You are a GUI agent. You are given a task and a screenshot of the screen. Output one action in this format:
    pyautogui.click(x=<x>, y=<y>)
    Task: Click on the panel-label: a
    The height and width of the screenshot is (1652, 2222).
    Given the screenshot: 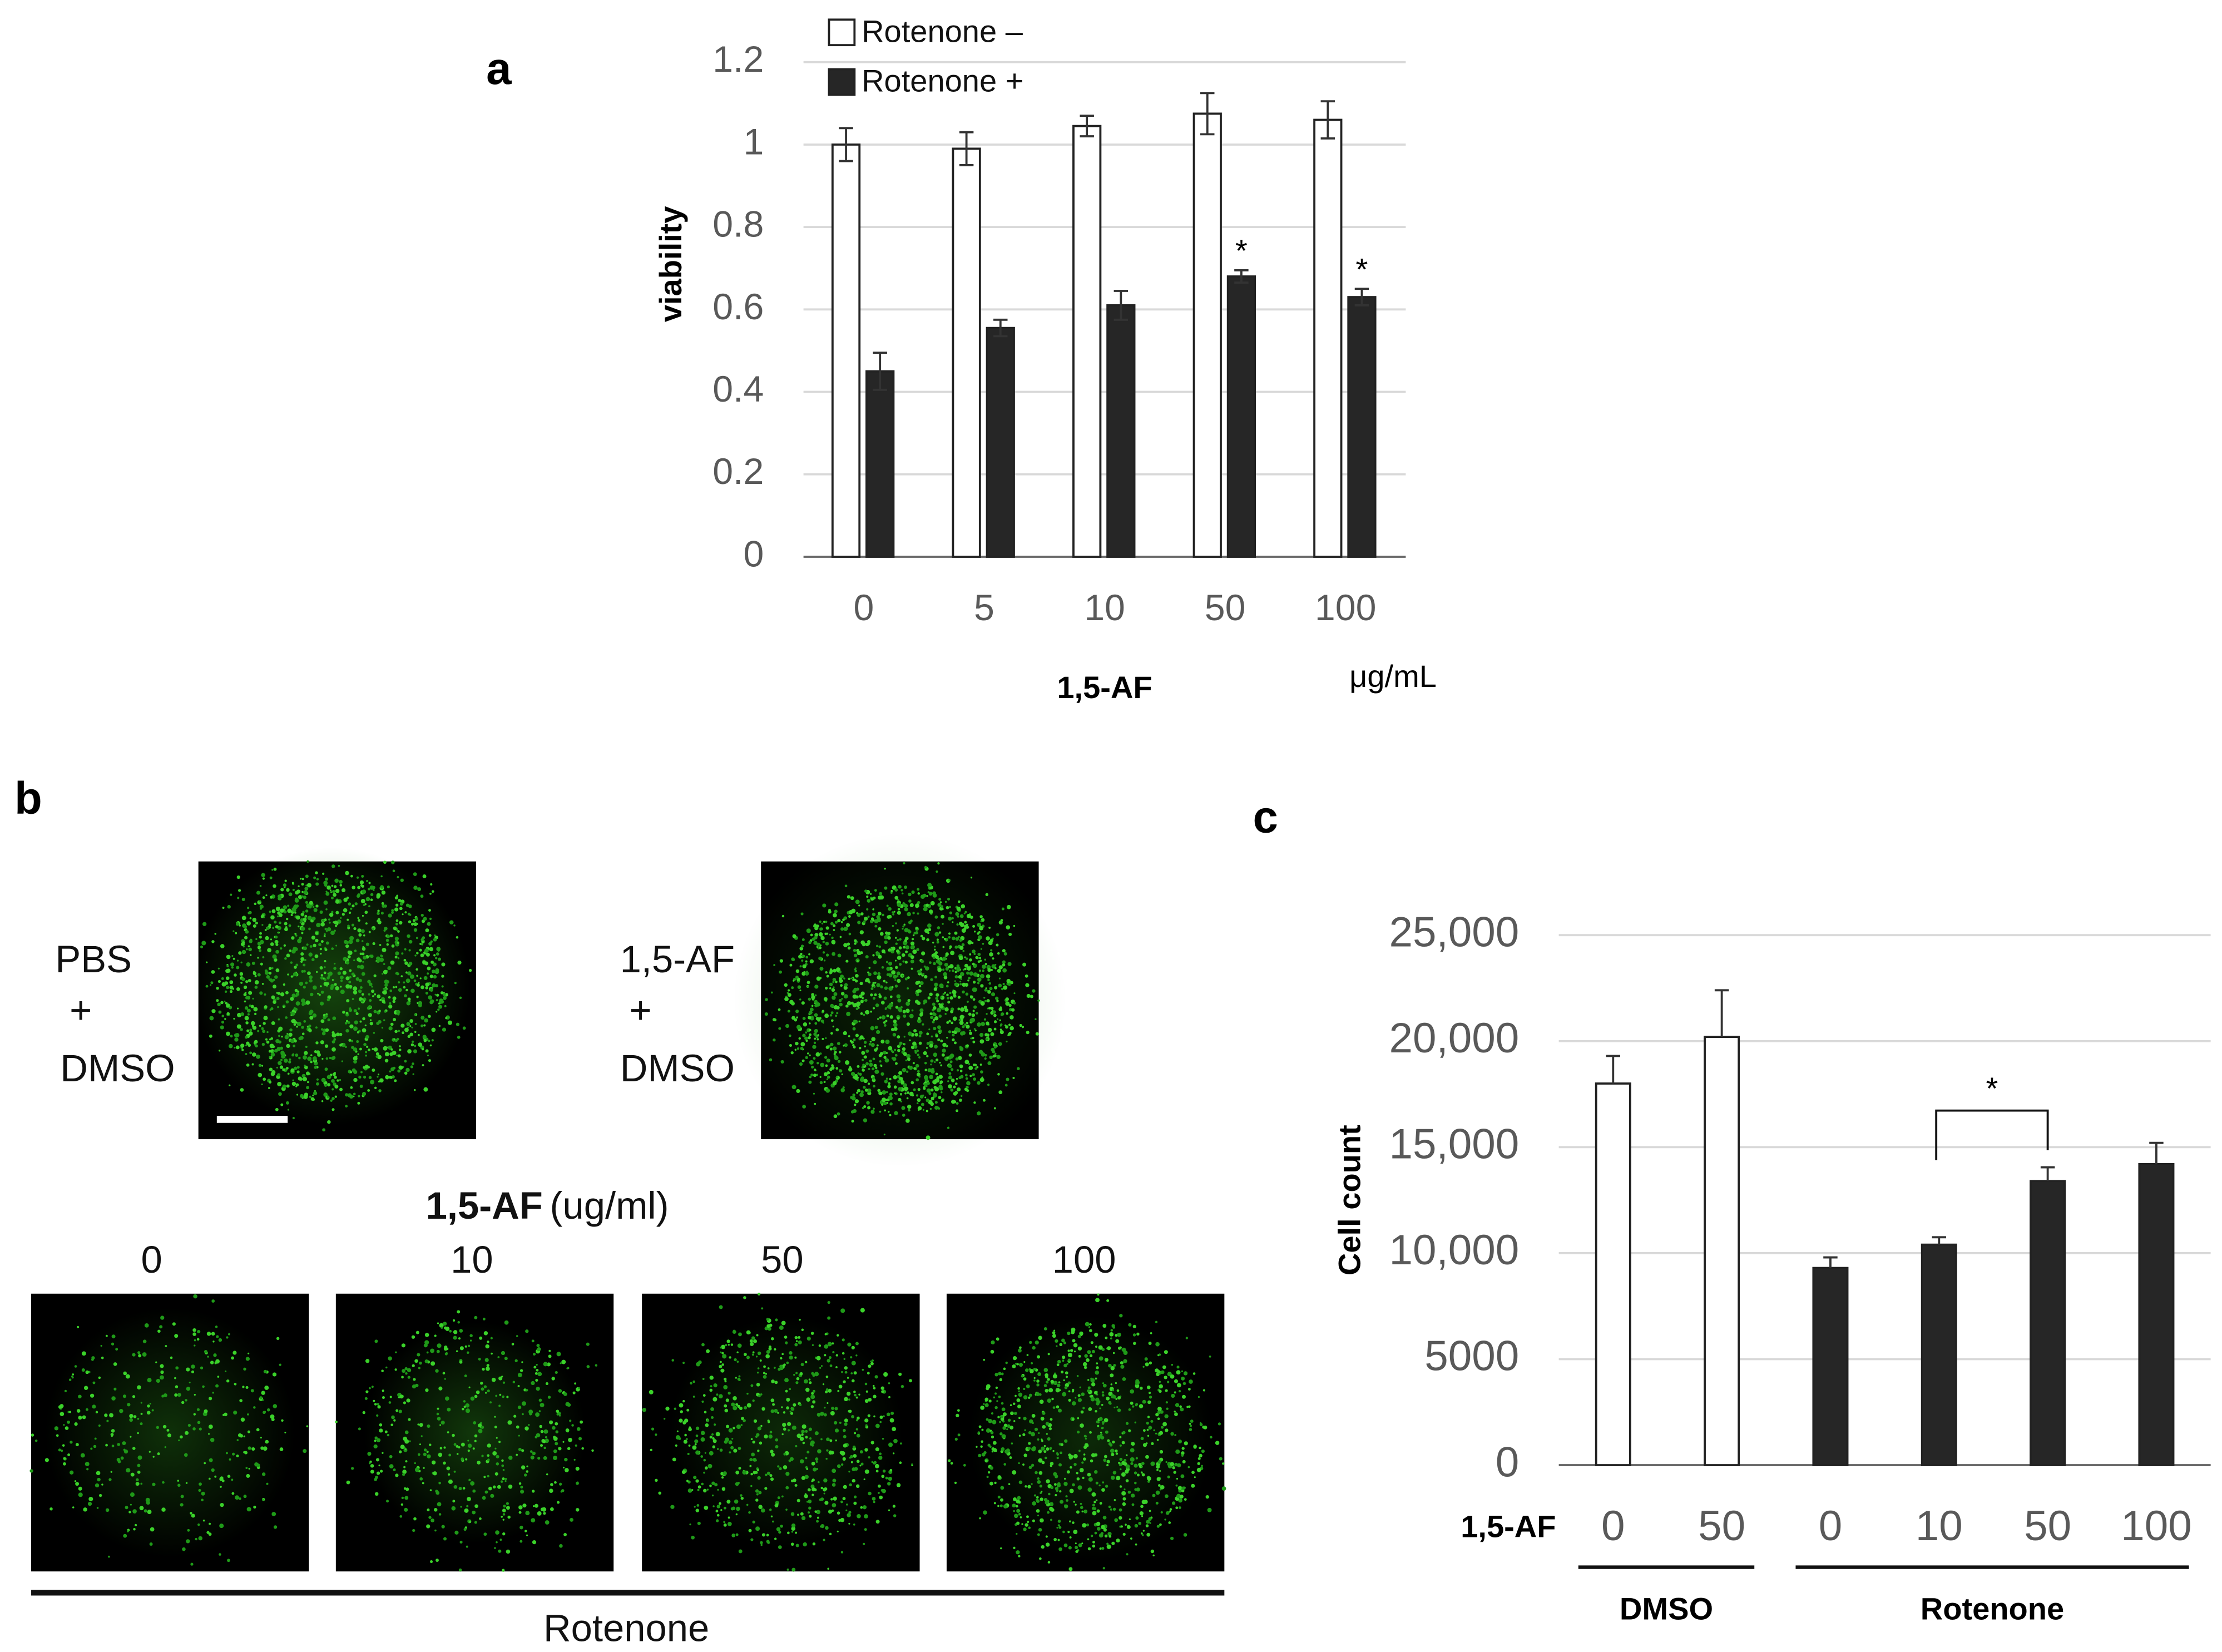 What is the action you would take?
    pyautogui.click(x=499, y=68)
    